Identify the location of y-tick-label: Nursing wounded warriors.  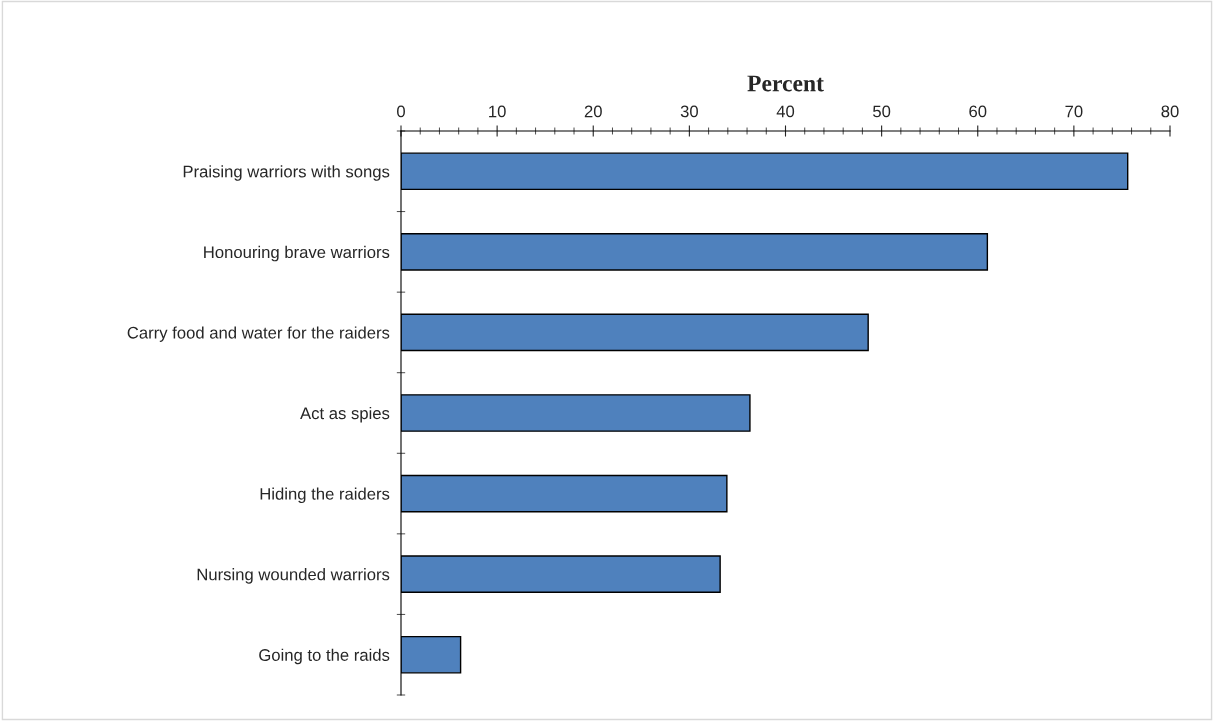
(293, 576).